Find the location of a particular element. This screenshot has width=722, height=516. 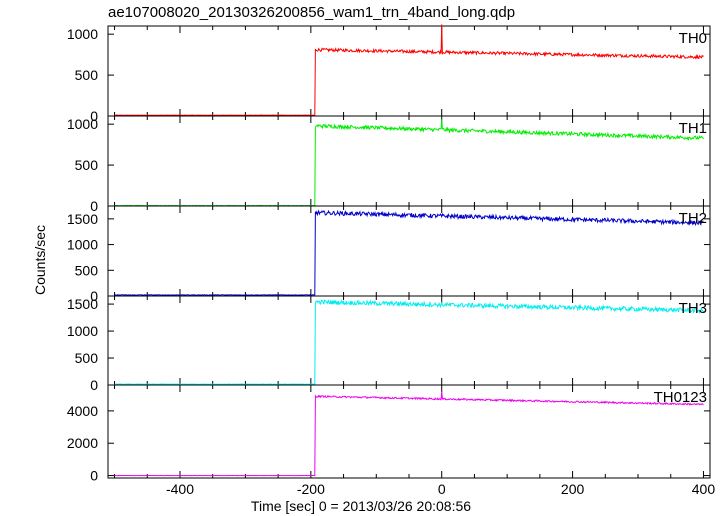

series-line-th2 is located at coordinates (409, 252).